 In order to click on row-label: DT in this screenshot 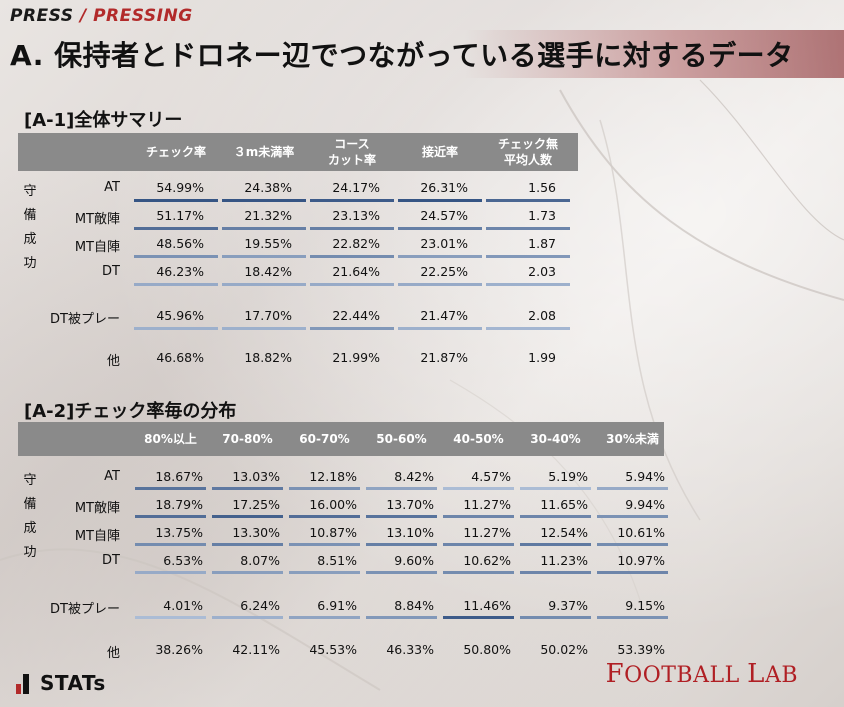, I will do `click(111, 560)`.